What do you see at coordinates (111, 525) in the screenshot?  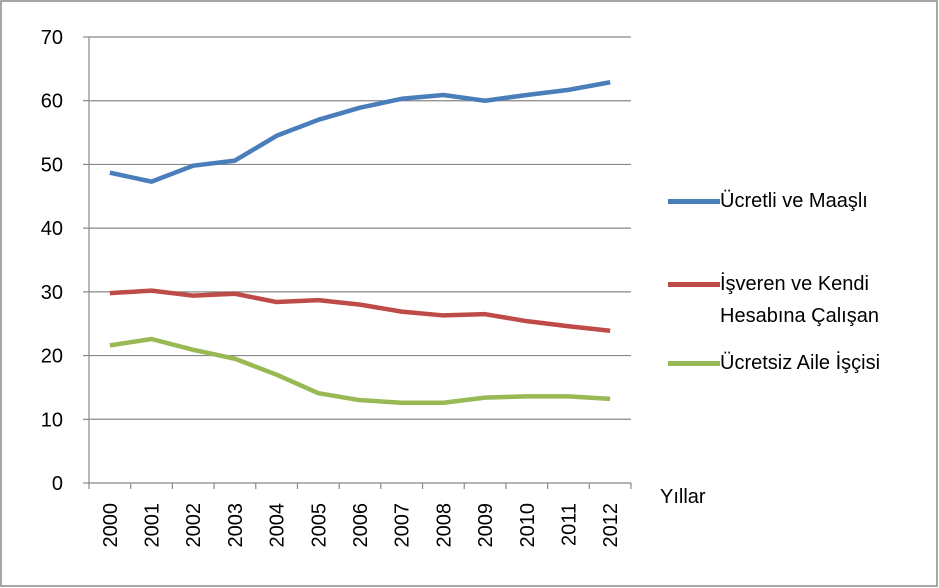 I see `x-tick-label: 2000` at bounding box center [111, 525].